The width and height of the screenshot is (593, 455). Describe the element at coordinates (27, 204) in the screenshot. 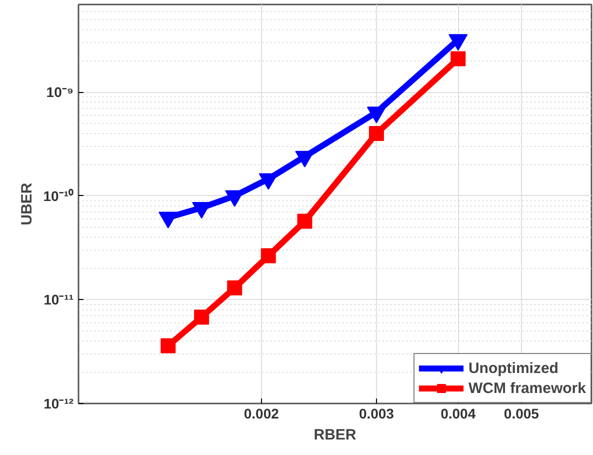

I see `y-axis-title: UBER` at that location.